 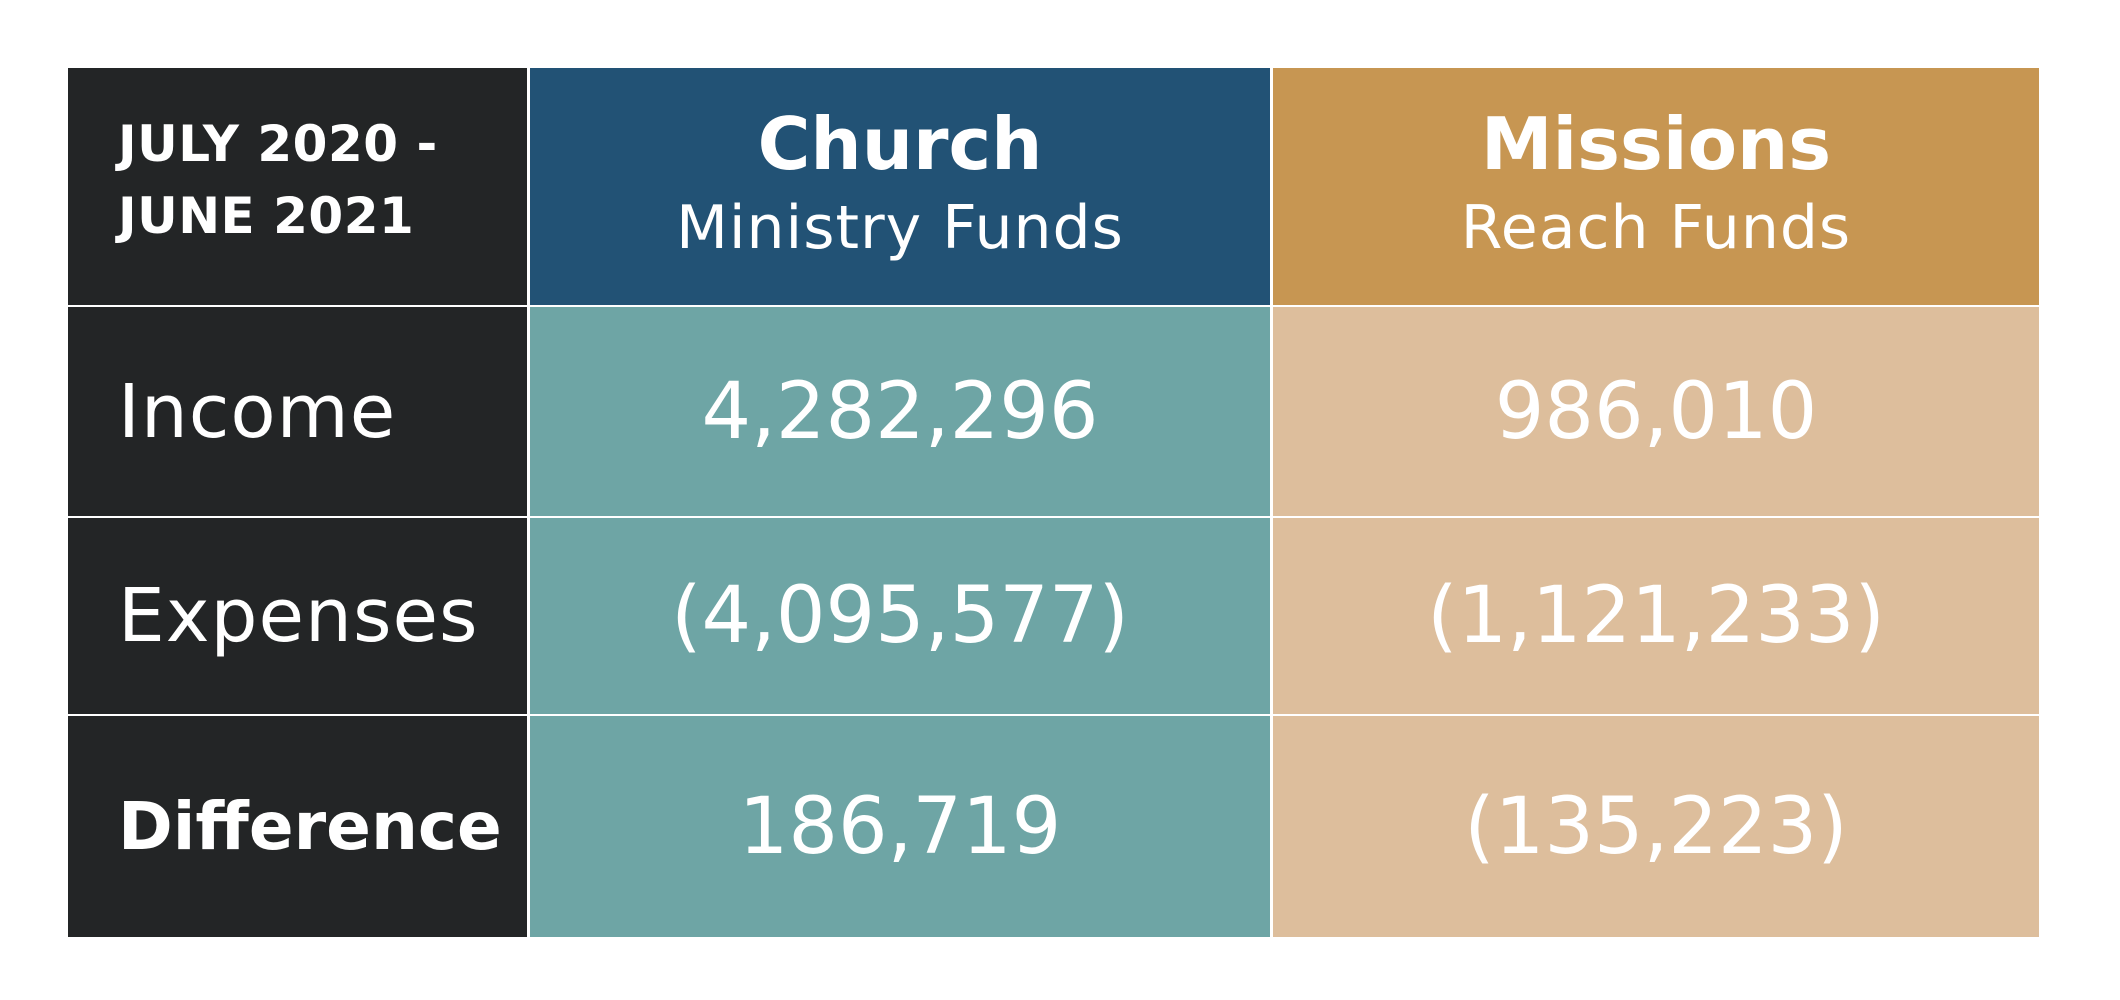 What do you see at coordinates (278, 143) in the screenshot?
I see `period-start-label: JULY 2020 -` at bounding box center [278, 143].